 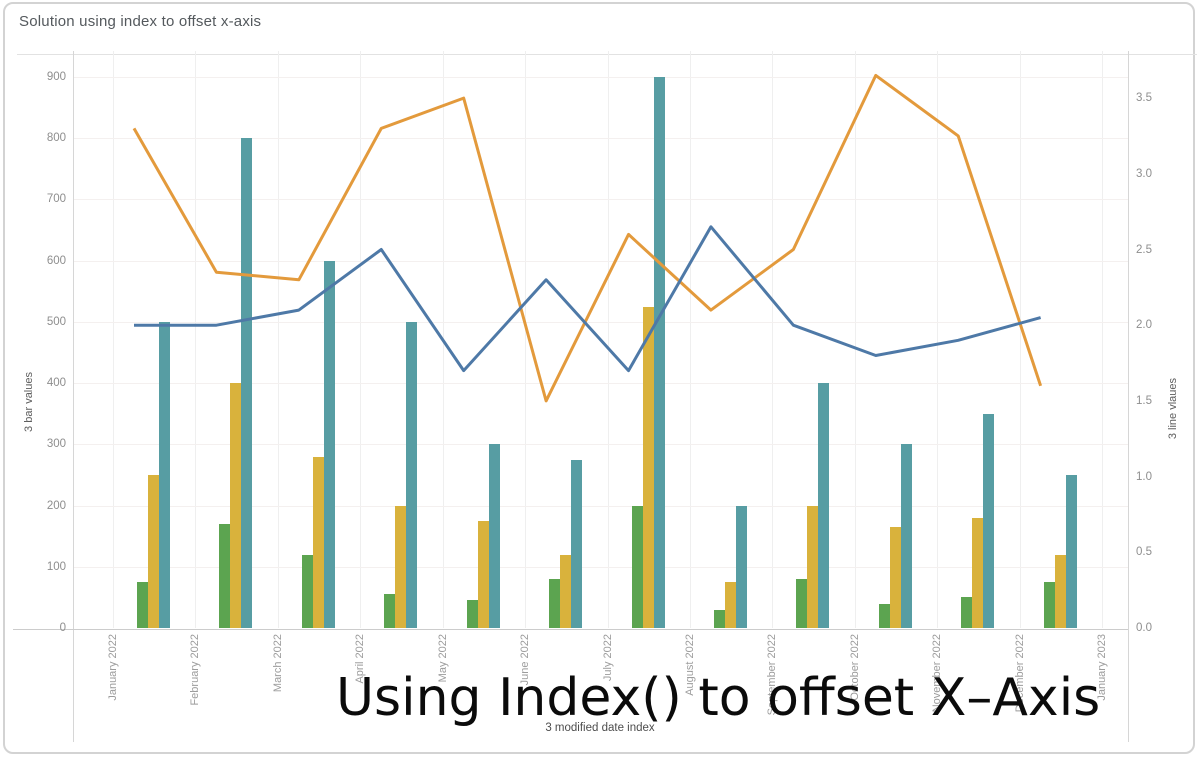 What do you see at coordinates (56, 260) in the screenshot?
I see `left-axis-tick-label: 600` at bounding box center [56, 260].